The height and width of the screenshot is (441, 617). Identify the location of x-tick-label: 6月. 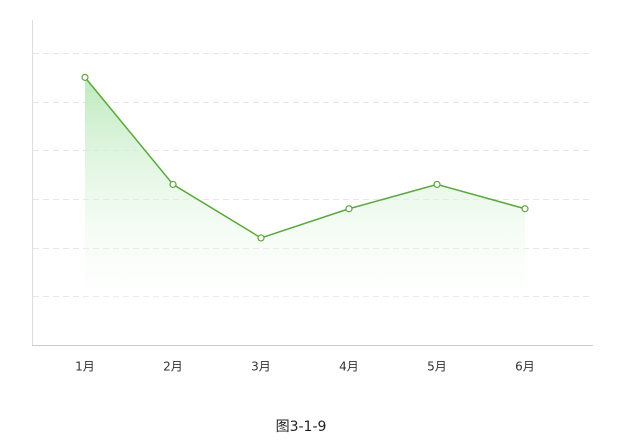
(525, 367).